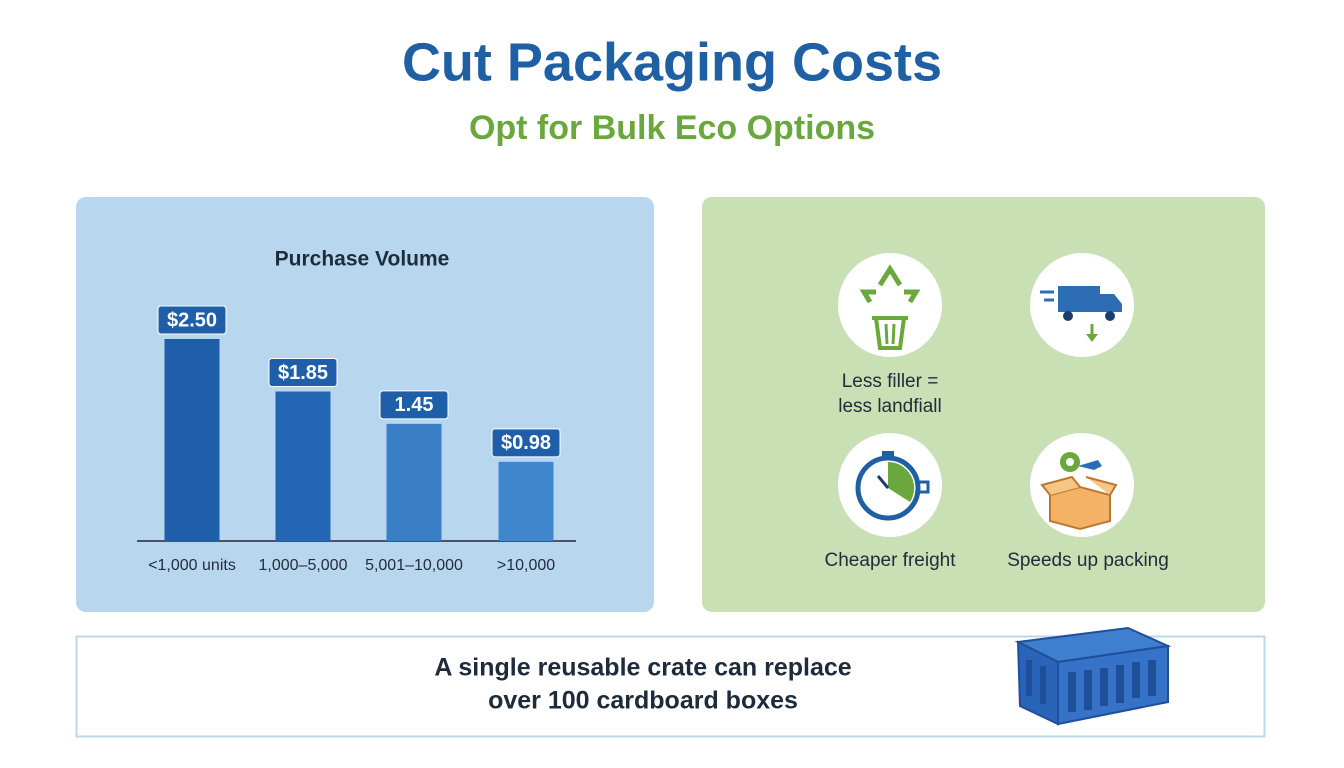 The image size is (1344, 768). I want to click on footer-line: over 100 cardboard boxes, so click(643, 701).